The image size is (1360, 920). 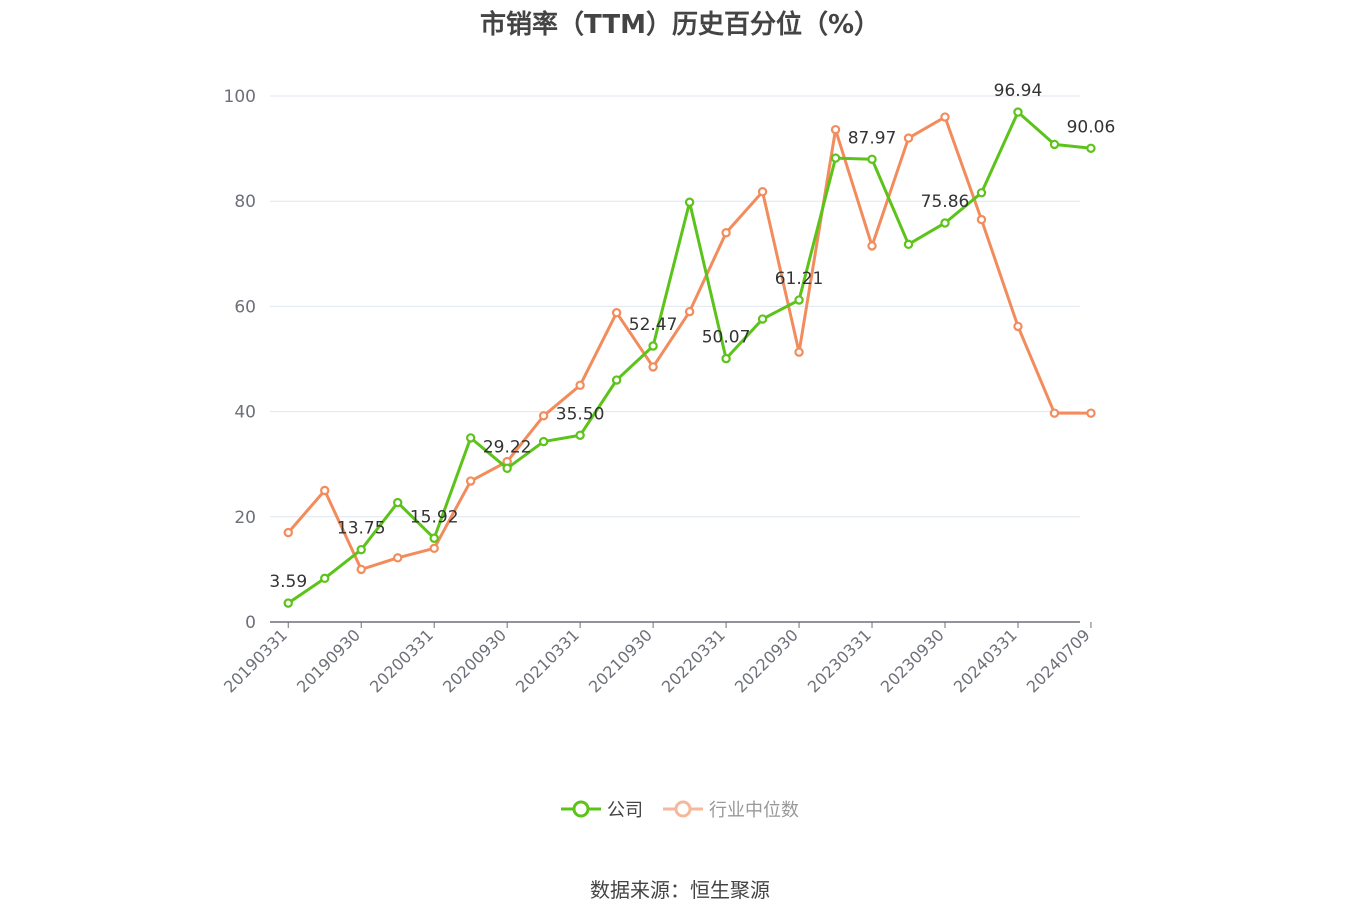 I want to click on legend-marker-company, so click(x=581, y=809).